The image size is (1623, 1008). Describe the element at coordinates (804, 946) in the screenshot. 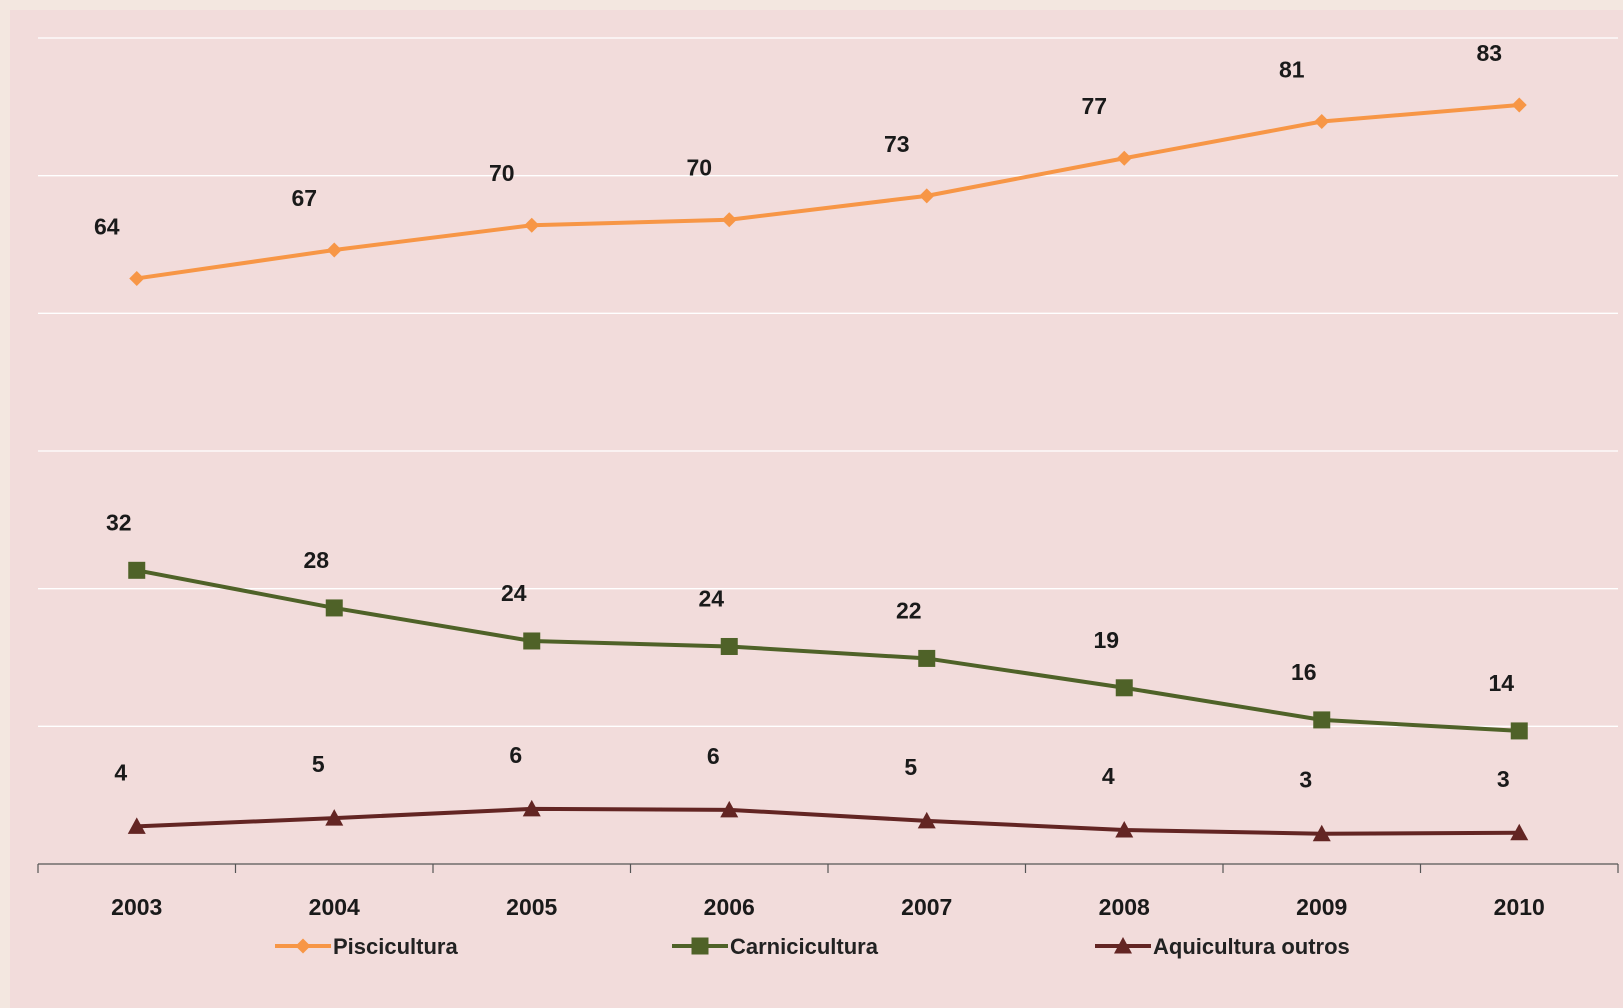

I see `legend-label: Carnicicultura` at that location.